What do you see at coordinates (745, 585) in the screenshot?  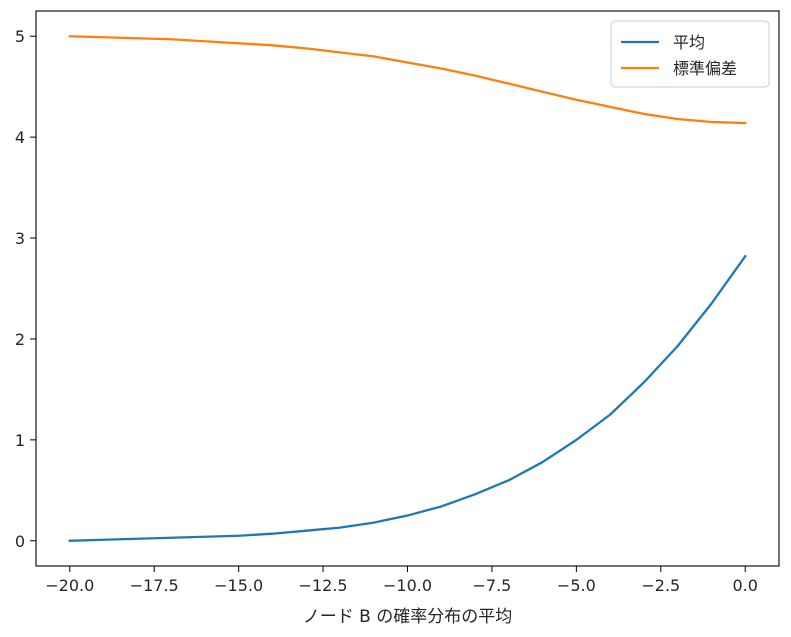 I see `x-tick-label: 0.0` at bounding box center [745, 585].